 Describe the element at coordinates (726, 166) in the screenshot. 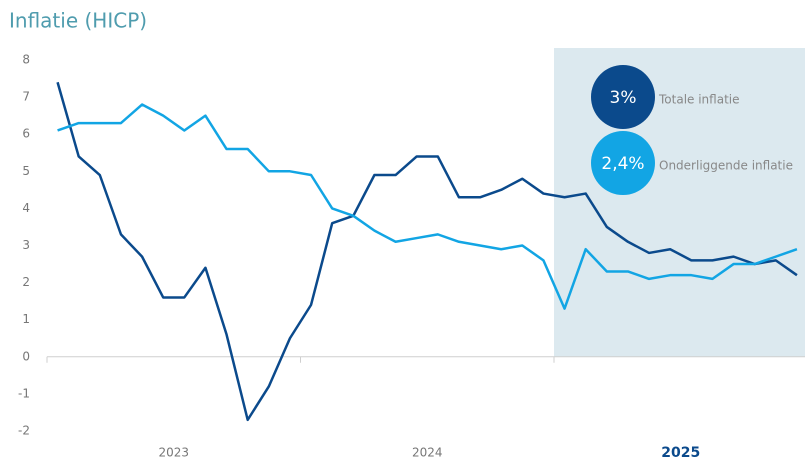

I see `legend-label: Onderliggende inflatie` at that location.